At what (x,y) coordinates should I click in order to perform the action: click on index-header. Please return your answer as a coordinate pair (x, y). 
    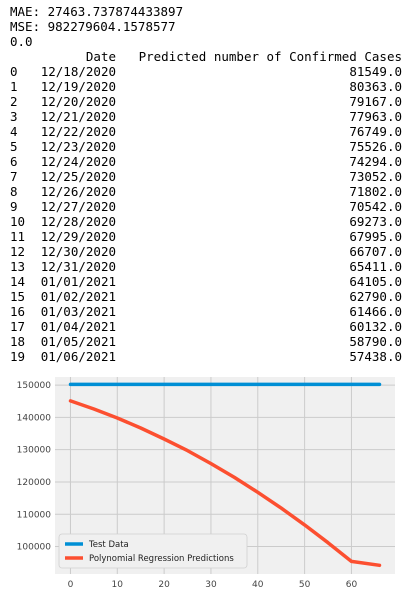
    Looking at the image, I should click on (25, 56).